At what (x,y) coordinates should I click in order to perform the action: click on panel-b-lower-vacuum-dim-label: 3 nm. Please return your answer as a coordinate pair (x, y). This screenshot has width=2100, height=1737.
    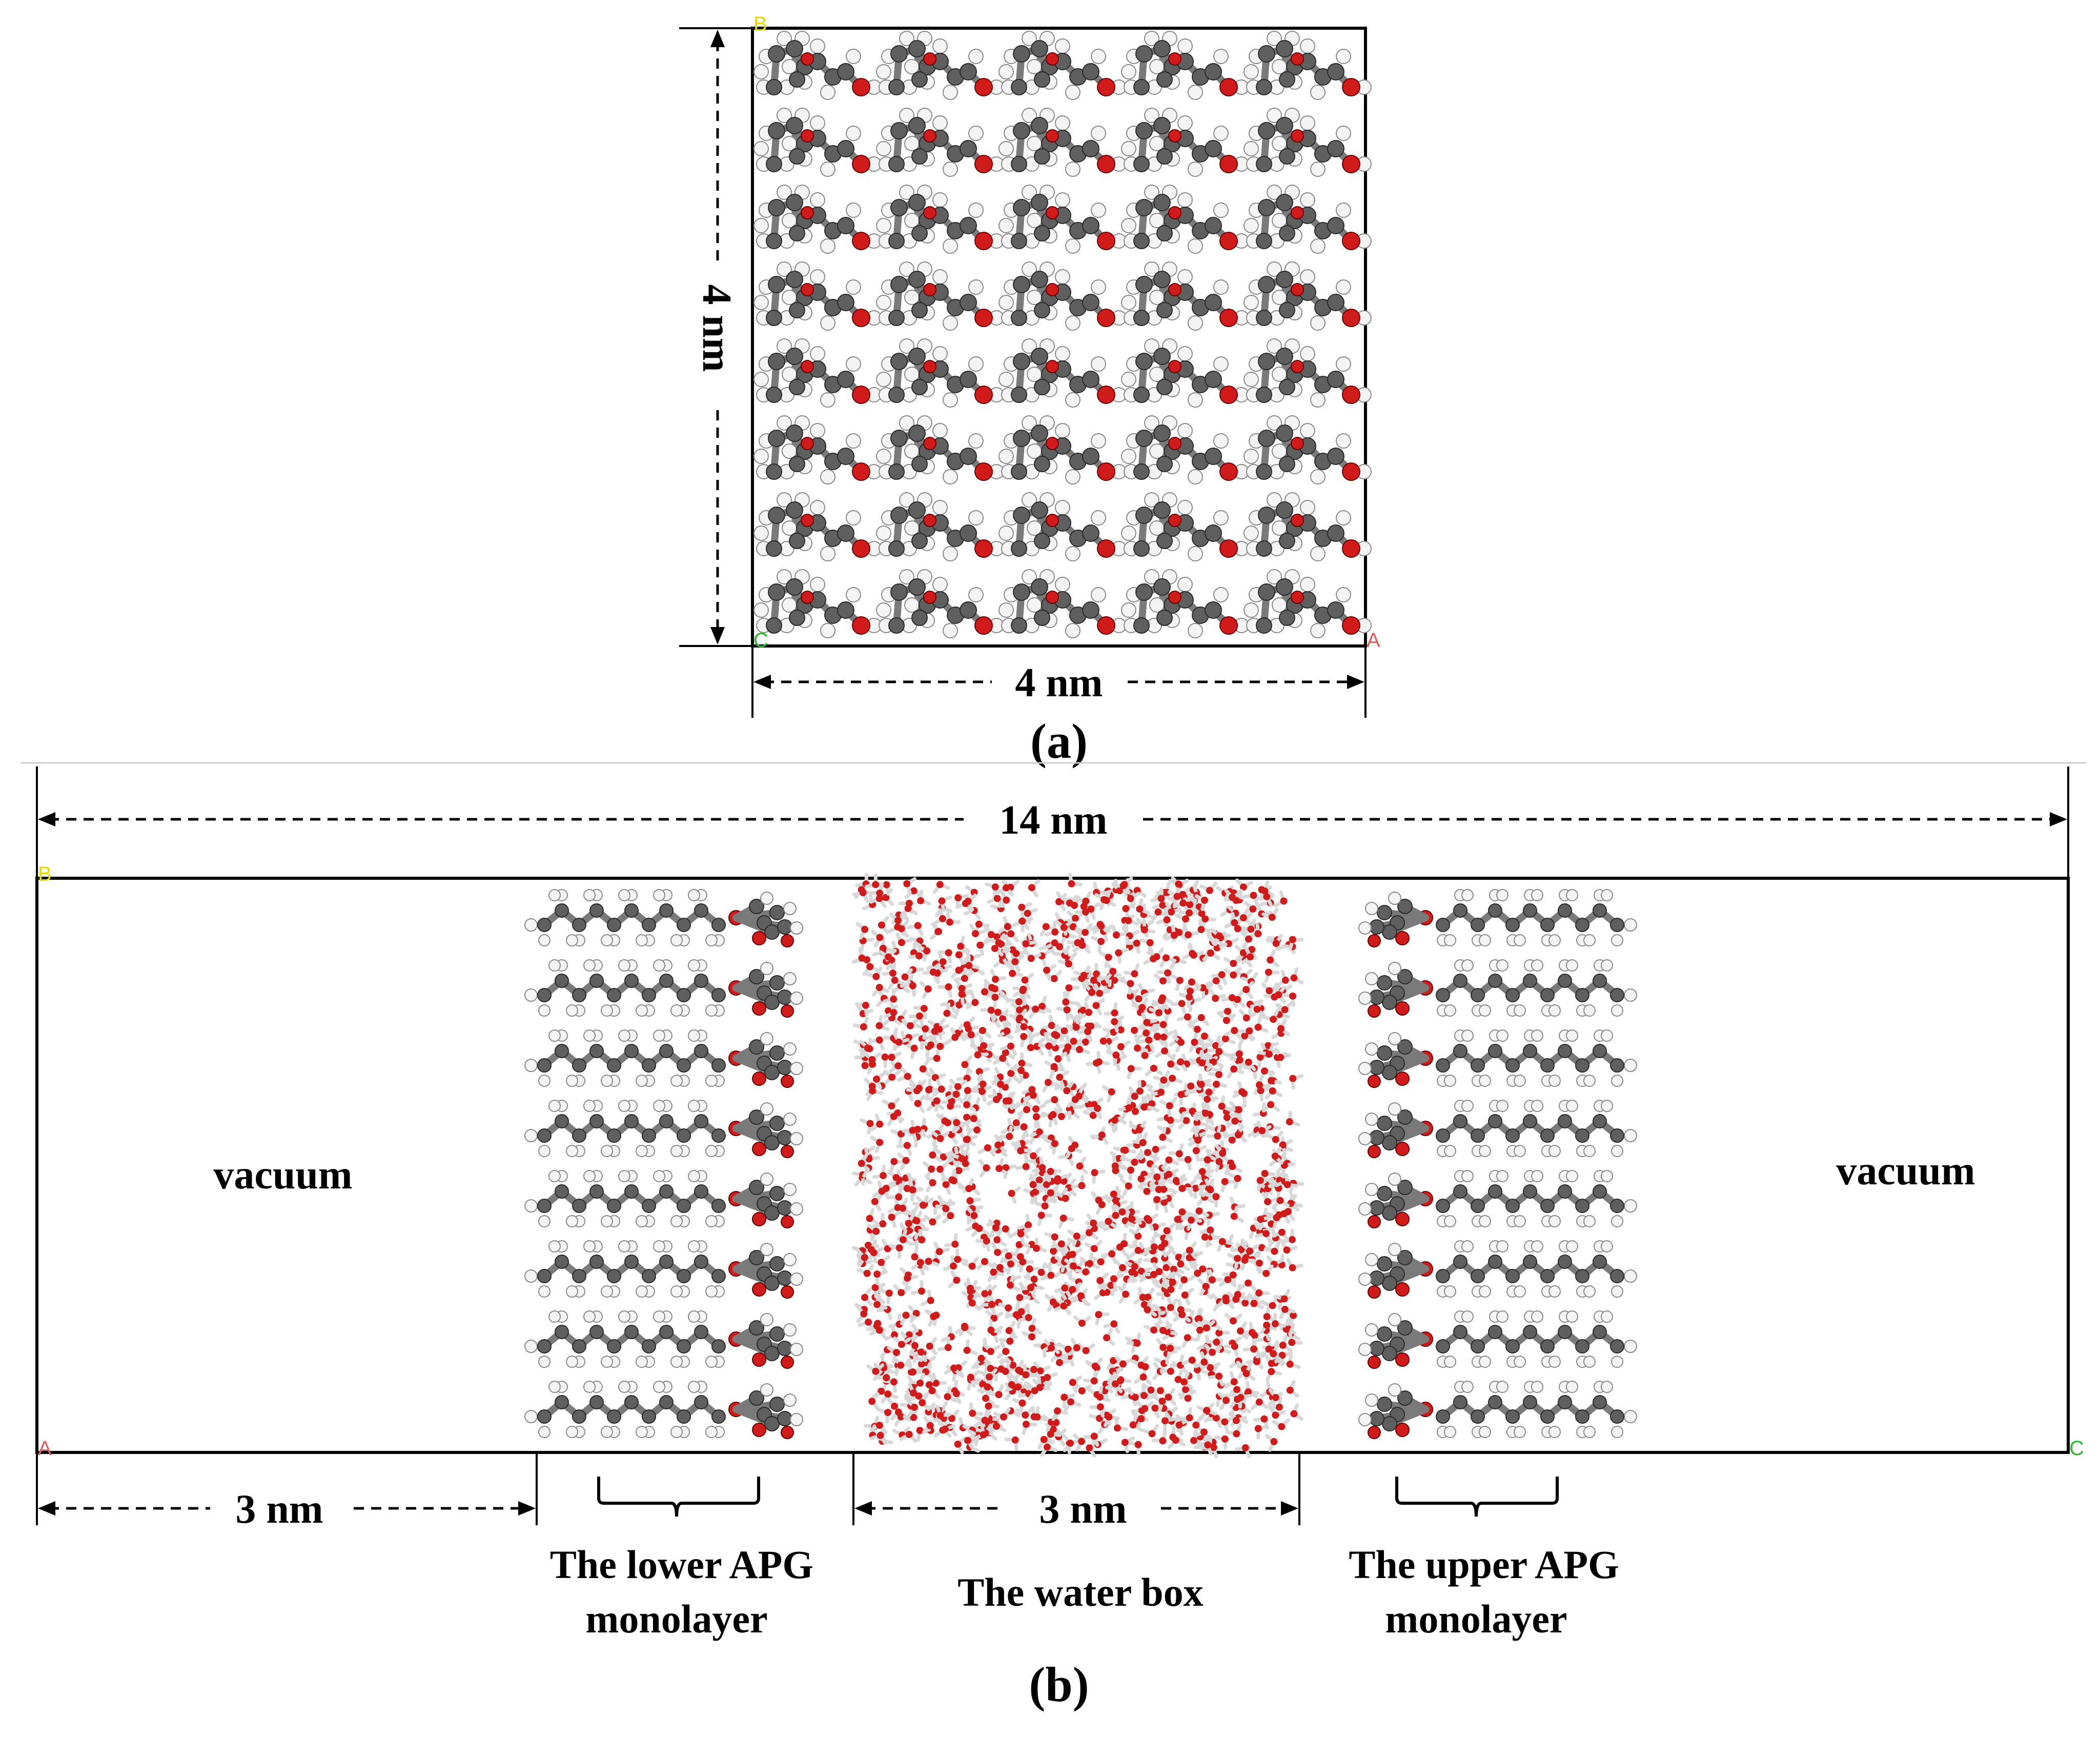
    Looking at the image, I should click on (279, 1509).